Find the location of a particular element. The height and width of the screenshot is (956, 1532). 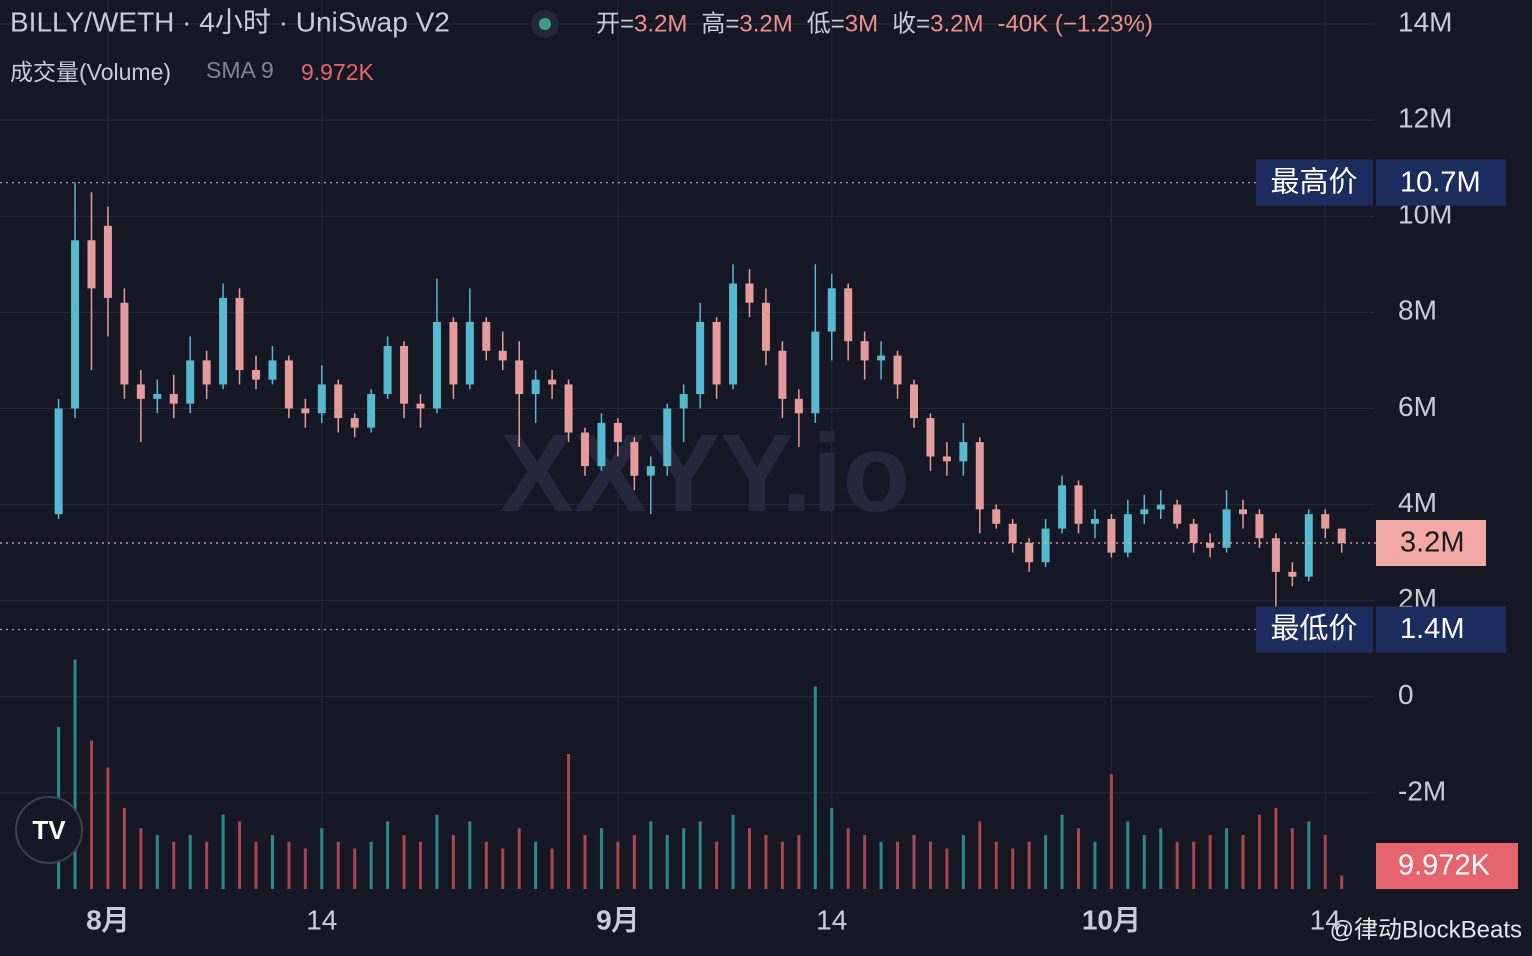

ohlc-value: 3.2M is located at coordinates (765, 23).